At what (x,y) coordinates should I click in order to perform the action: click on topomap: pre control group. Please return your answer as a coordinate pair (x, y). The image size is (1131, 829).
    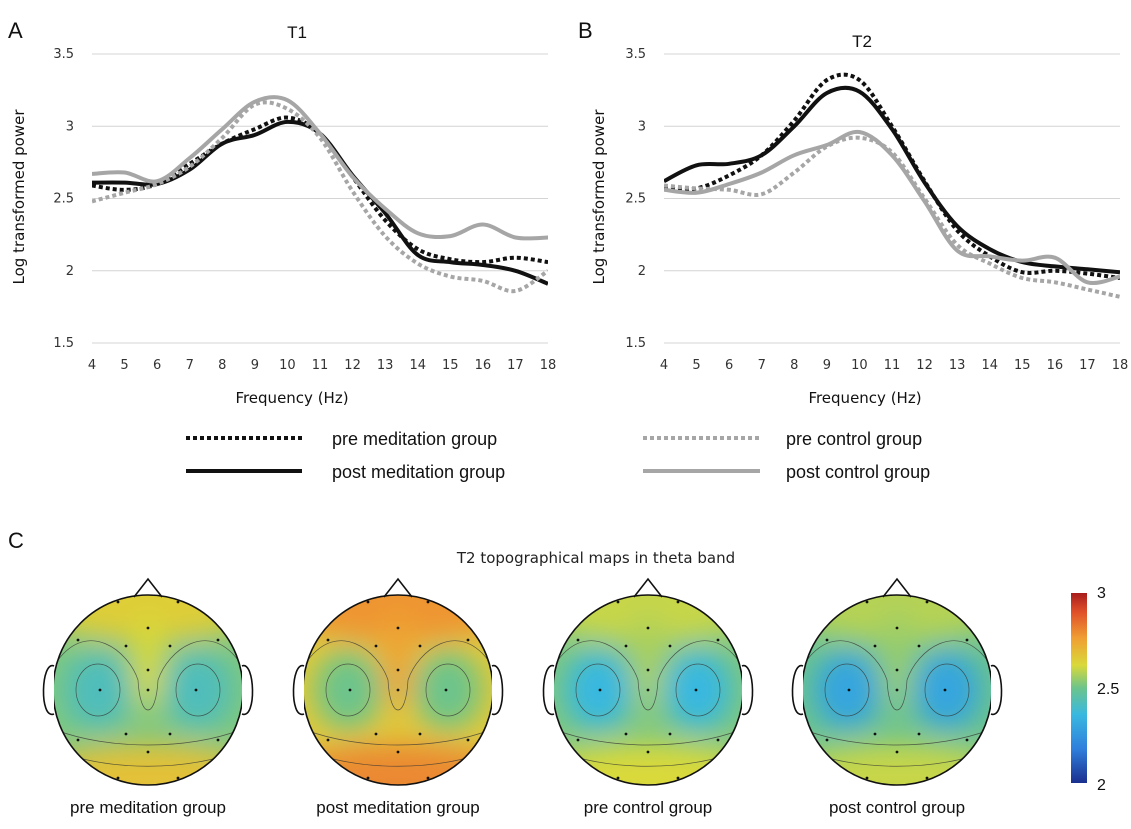
    Looking at the image, I should click on (648, 697).